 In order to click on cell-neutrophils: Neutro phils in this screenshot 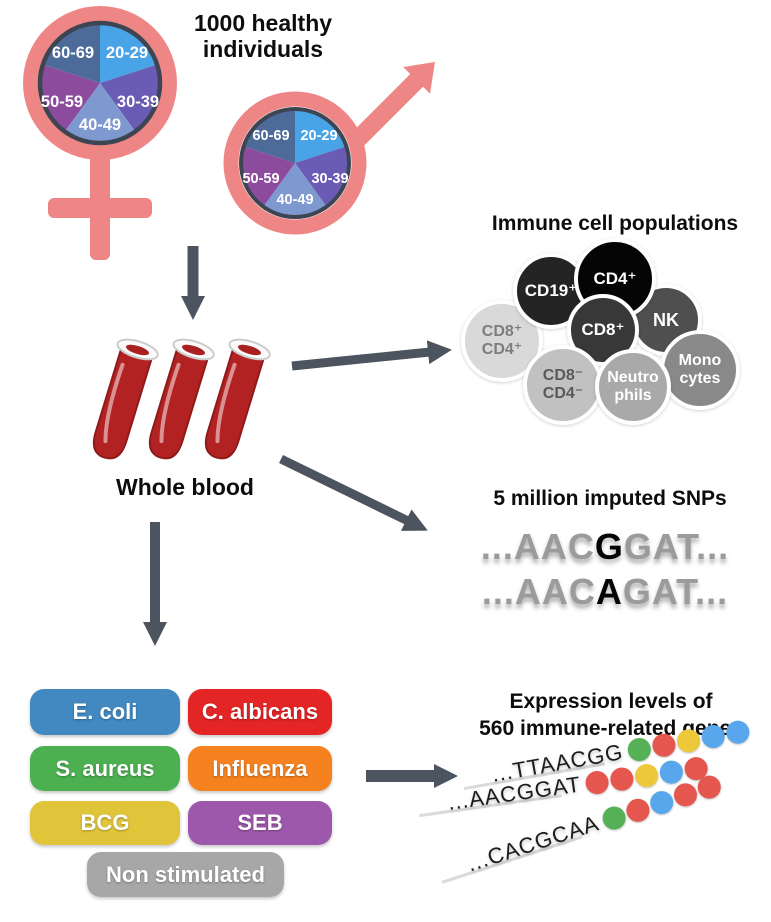, I will do `click(633, 387)`.